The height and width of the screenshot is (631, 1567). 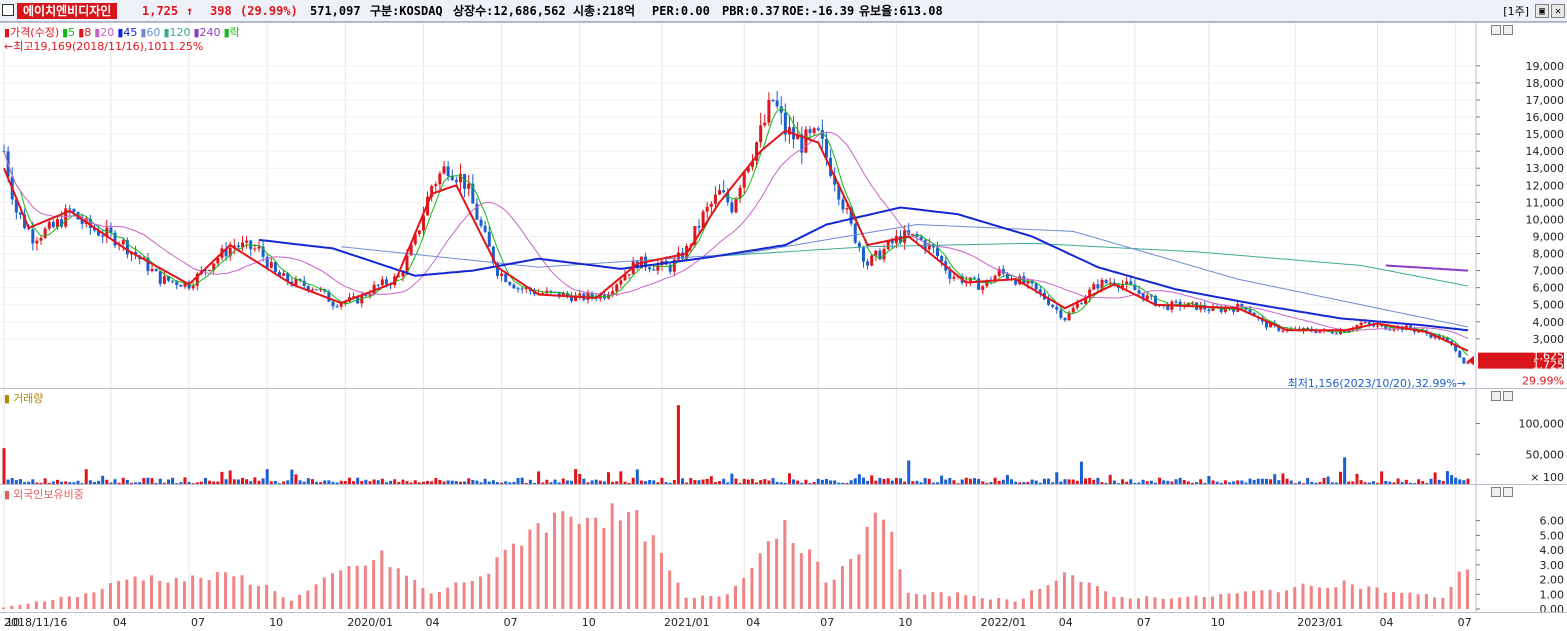 What do you see at coordinates (1552, 550) in the screenshot?
I see `foreign-tick-label-2: 4.00` at bounding box center [1552, 550].